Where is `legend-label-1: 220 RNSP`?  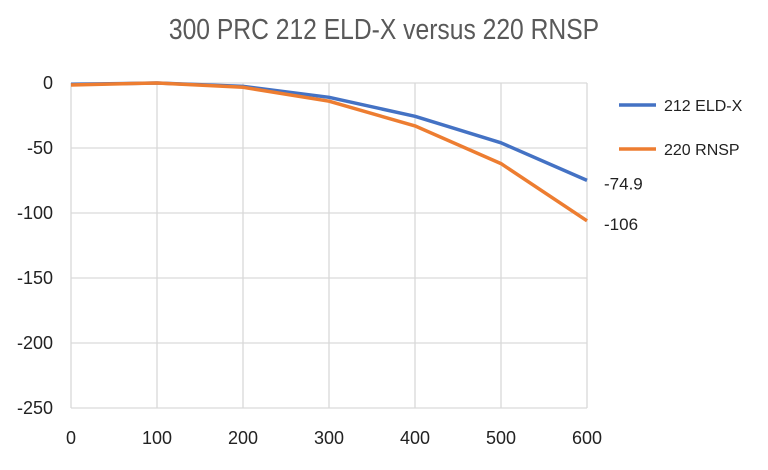 legend-label-1: 220 RNSP is located at coordinates (702, 150).